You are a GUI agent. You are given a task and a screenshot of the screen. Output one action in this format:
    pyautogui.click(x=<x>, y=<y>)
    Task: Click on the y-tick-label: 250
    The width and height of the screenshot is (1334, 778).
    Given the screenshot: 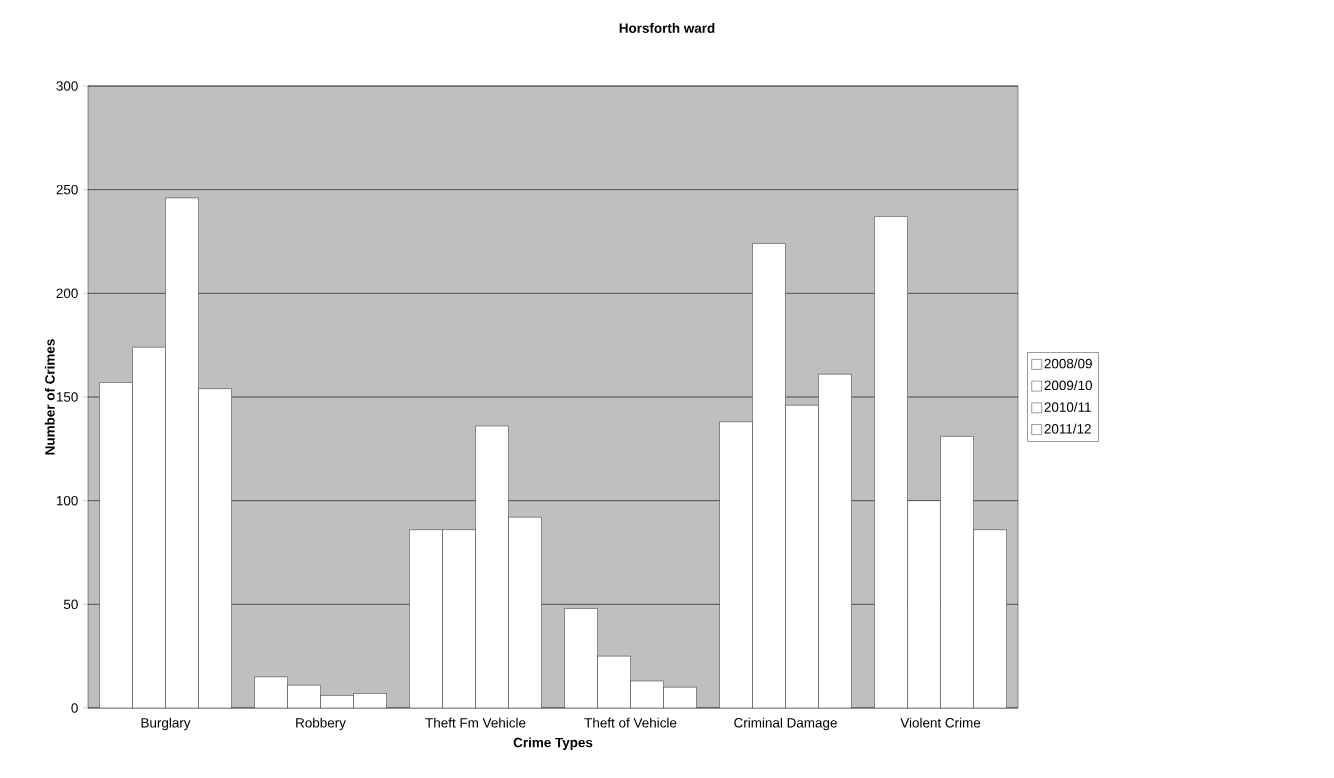 What is the action you would take?
    pyautogui.click(x=67, y=189)
    